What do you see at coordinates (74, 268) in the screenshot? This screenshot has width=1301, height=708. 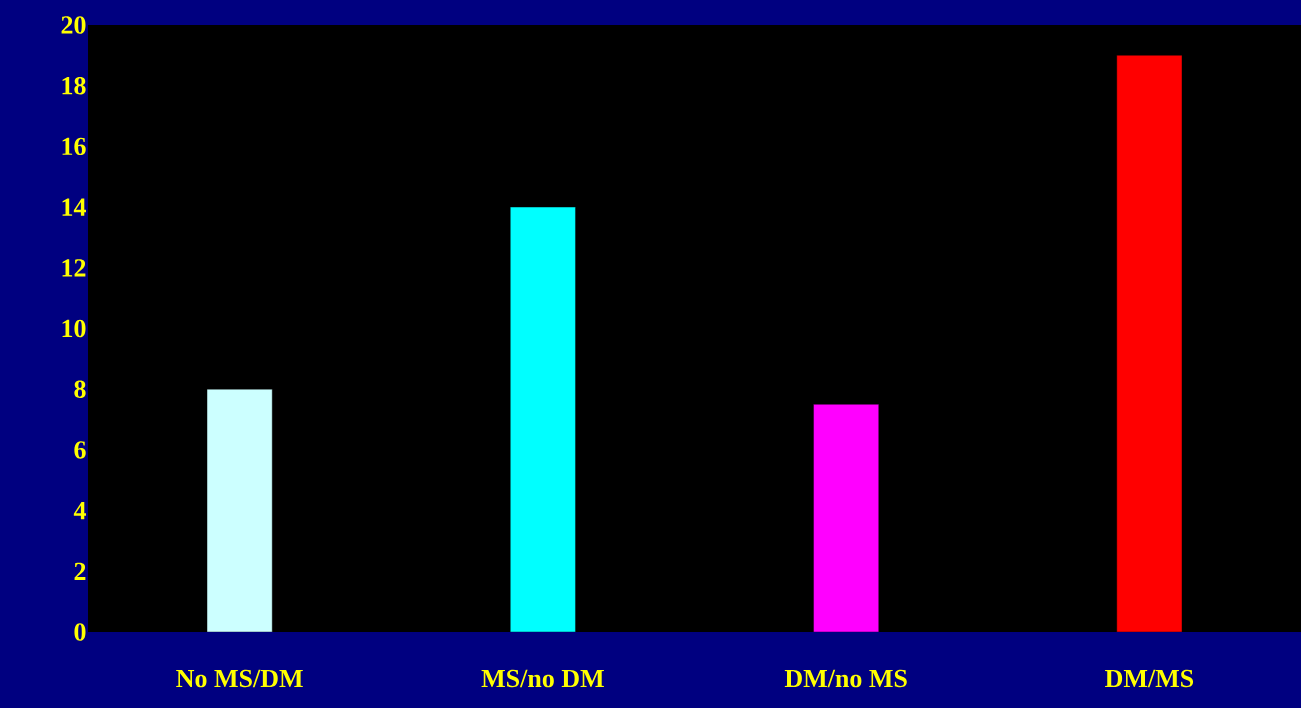 I see `y-tick-label: 12` at bounding box center [74, 268].